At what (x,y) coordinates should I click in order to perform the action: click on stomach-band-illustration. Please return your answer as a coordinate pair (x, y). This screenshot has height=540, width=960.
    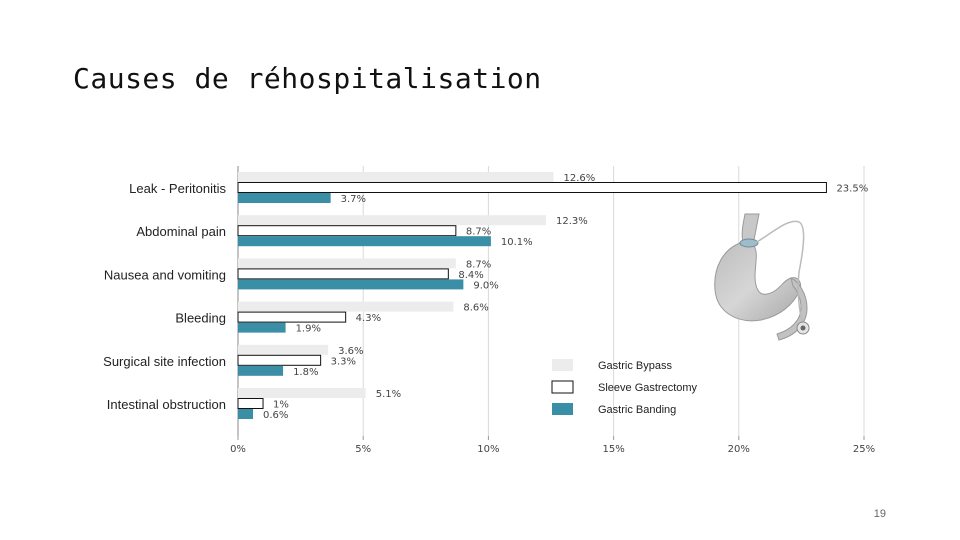
    Looking at the image, I should click on (762, 277).